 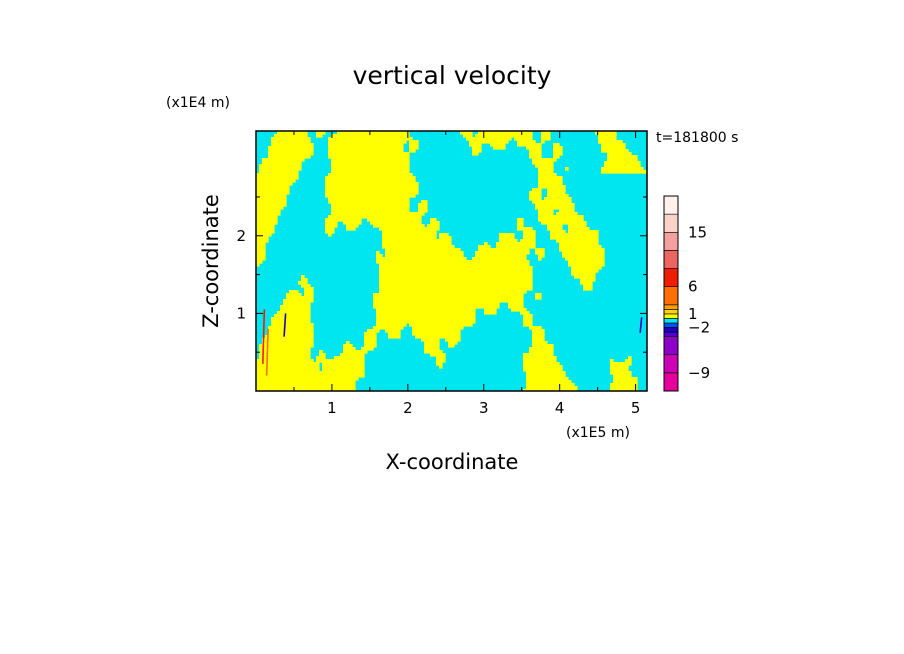 I want to click on y-tick-label: 2, so click(x=241, y=236).